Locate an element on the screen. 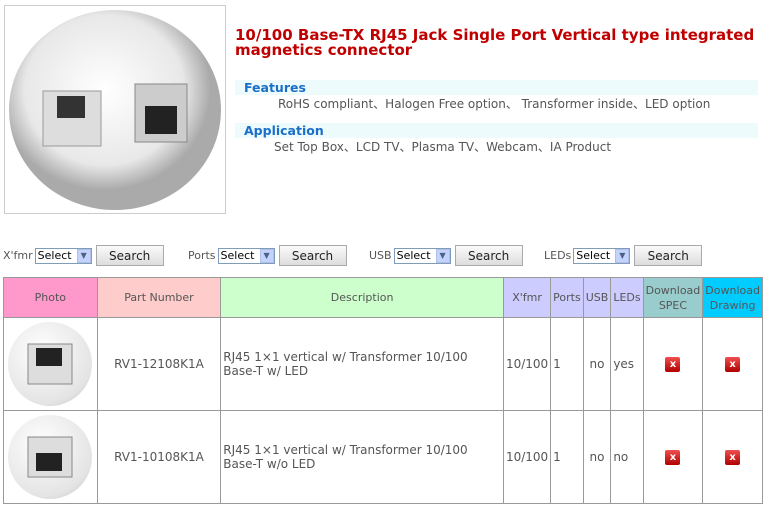  application-heading: Application is located at coordinates (496, 130).